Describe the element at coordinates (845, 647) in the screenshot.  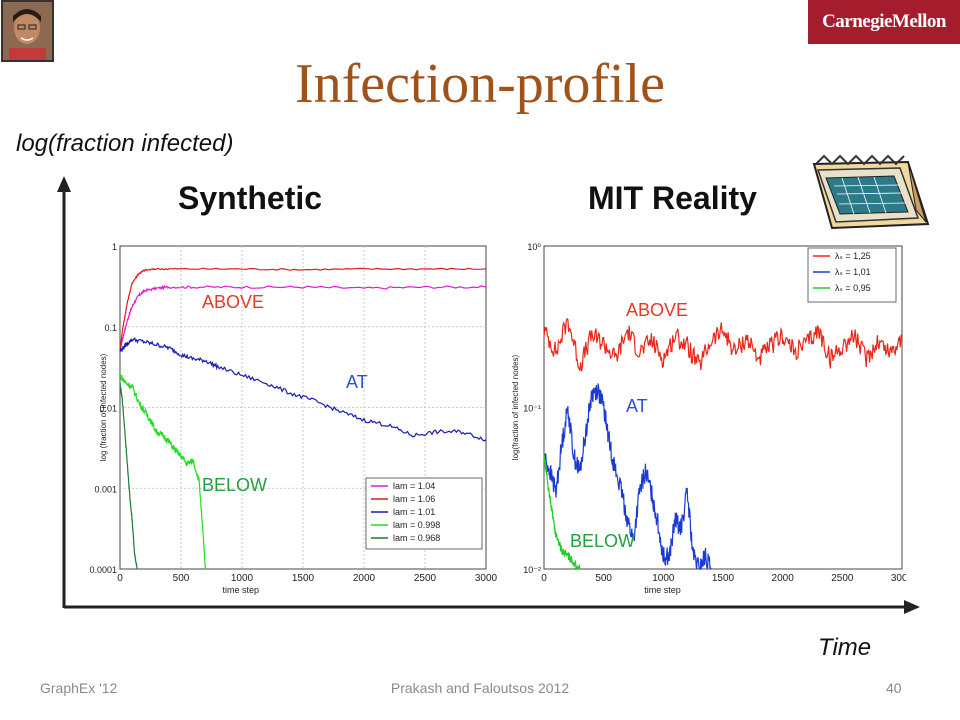
I see `x-axis-title: Time` at that location.